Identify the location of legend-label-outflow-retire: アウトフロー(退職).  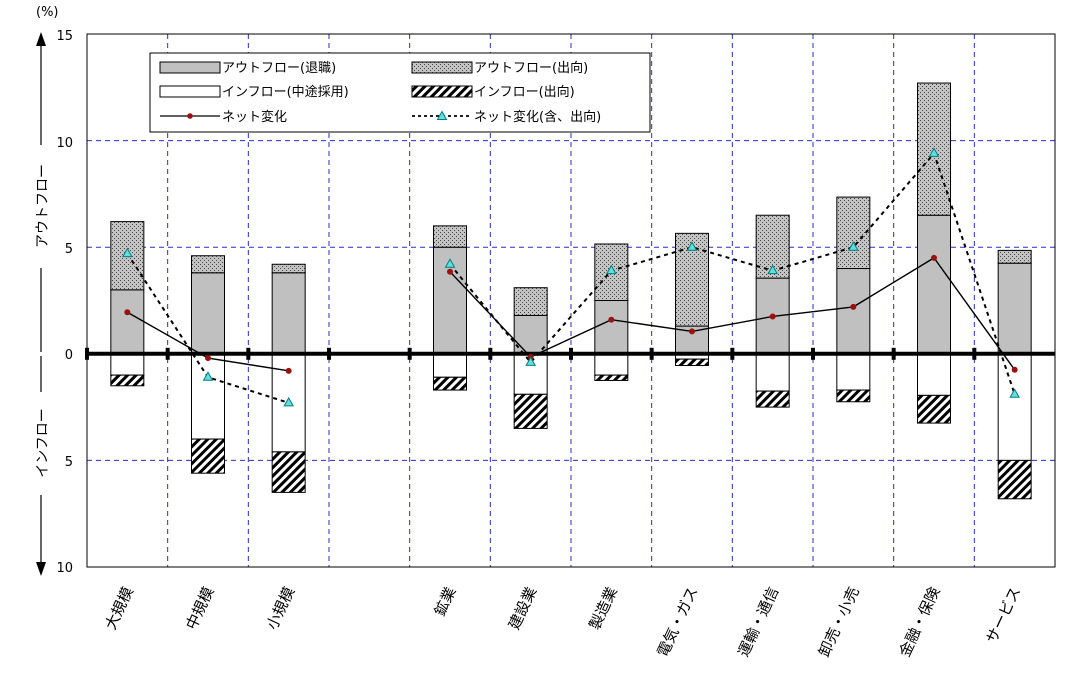
(279, 68).